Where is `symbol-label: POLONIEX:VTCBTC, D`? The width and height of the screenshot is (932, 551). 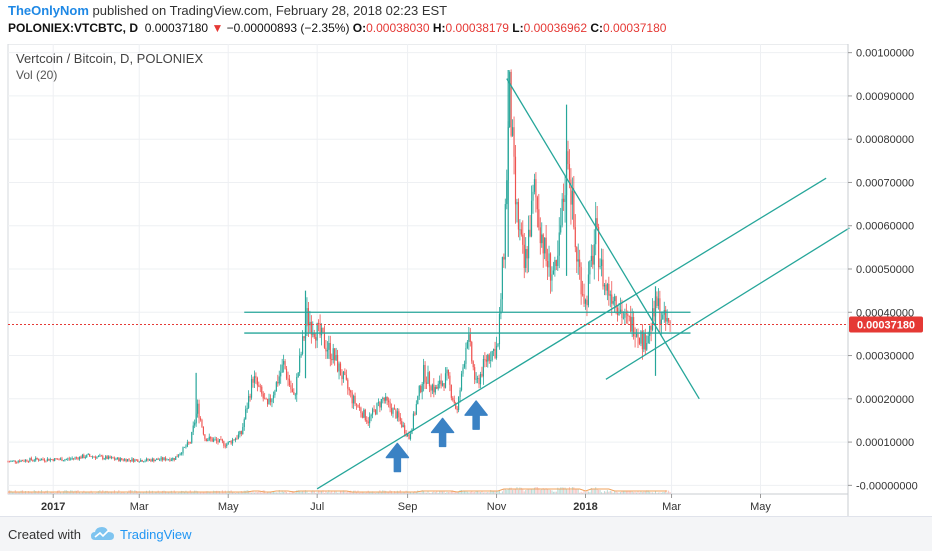 symbol-label: POLONIEX:VTCBTC, D is located at coordinates (73, 28).